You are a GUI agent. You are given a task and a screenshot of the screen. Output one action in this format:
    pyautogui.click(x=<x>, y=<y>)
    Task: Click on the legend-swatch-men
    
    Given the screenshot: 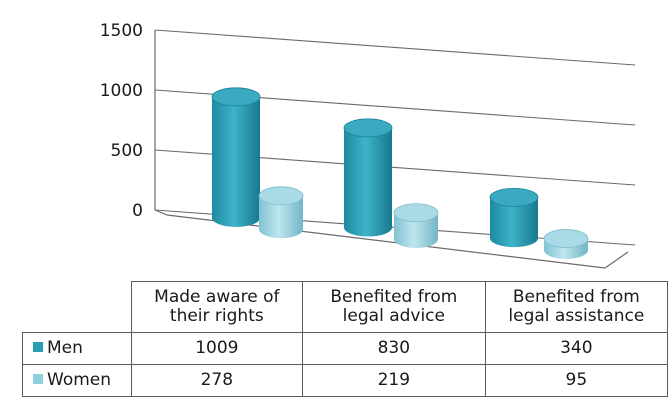 What is the action you would take?
    pyautogui.click(x=38, y=347)
    